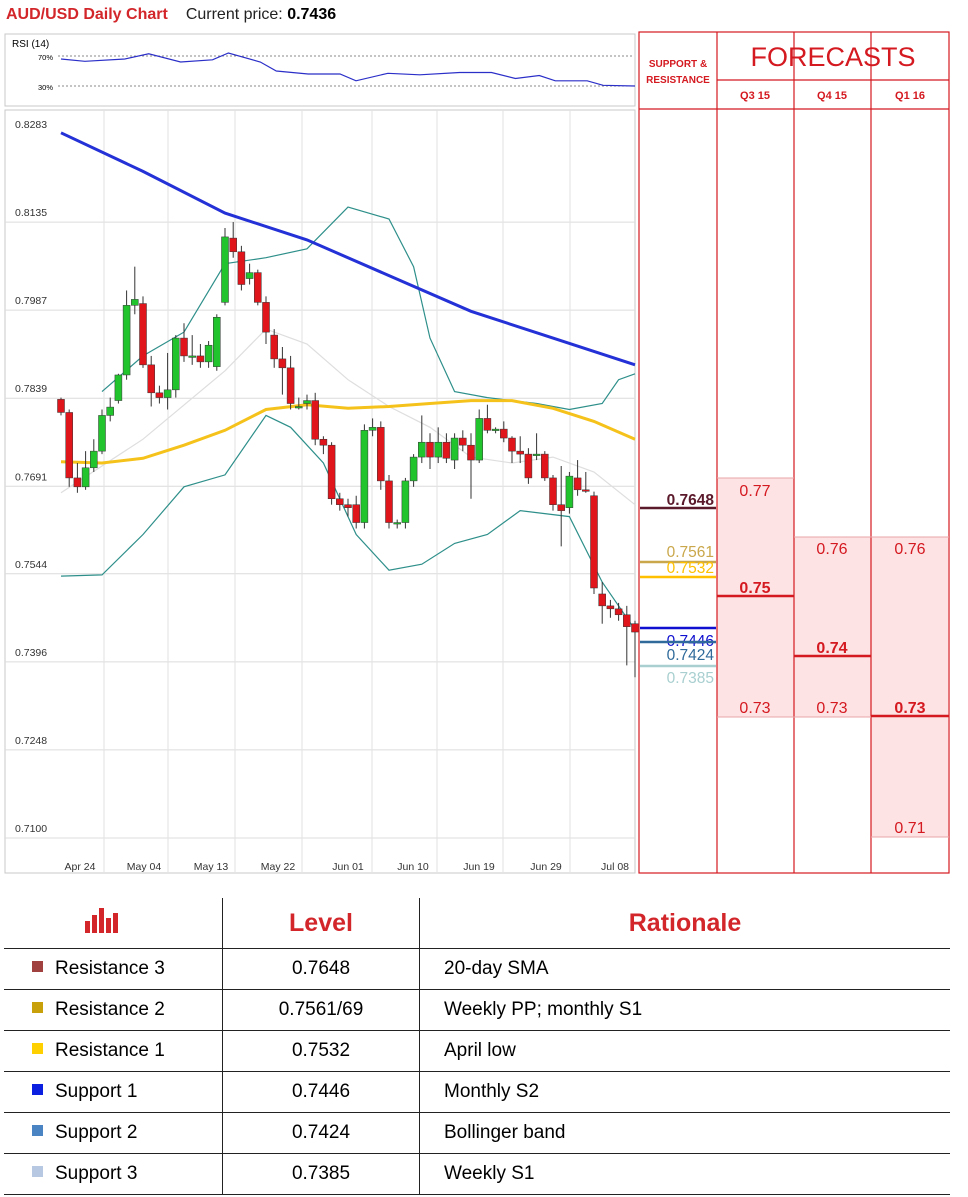 The height and width of the screenshot is (1197, 968). What do you see at coordinates (211, 867) in the screenshot?
I see `x-tick-label: May 13` at bounding box center [211, 867].